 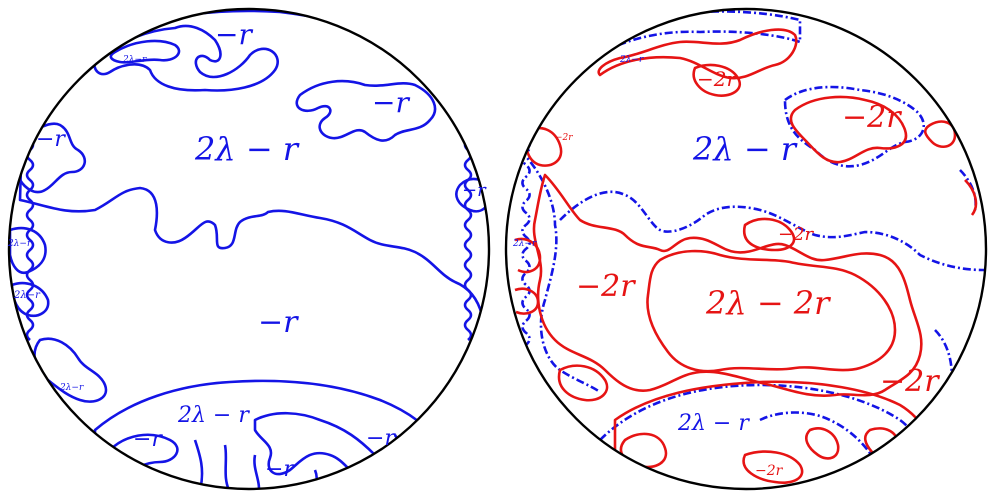 I want to click on left-contour-upper-right, so click(x=366, y=110).